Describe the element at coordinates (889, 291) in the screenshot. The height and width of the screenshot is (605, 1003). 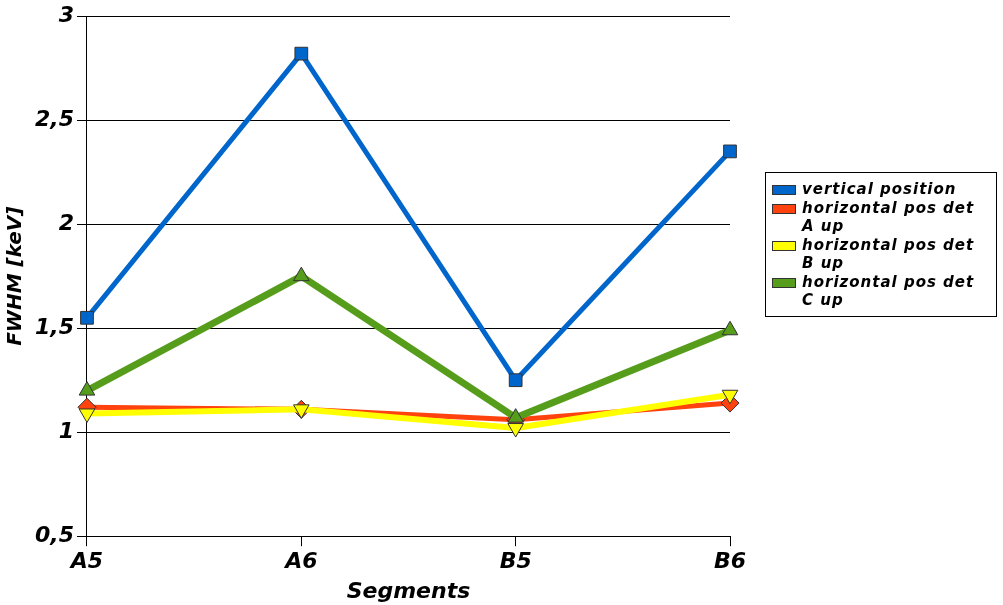
I see `legend-label: horizontal pos det C up` at that location.